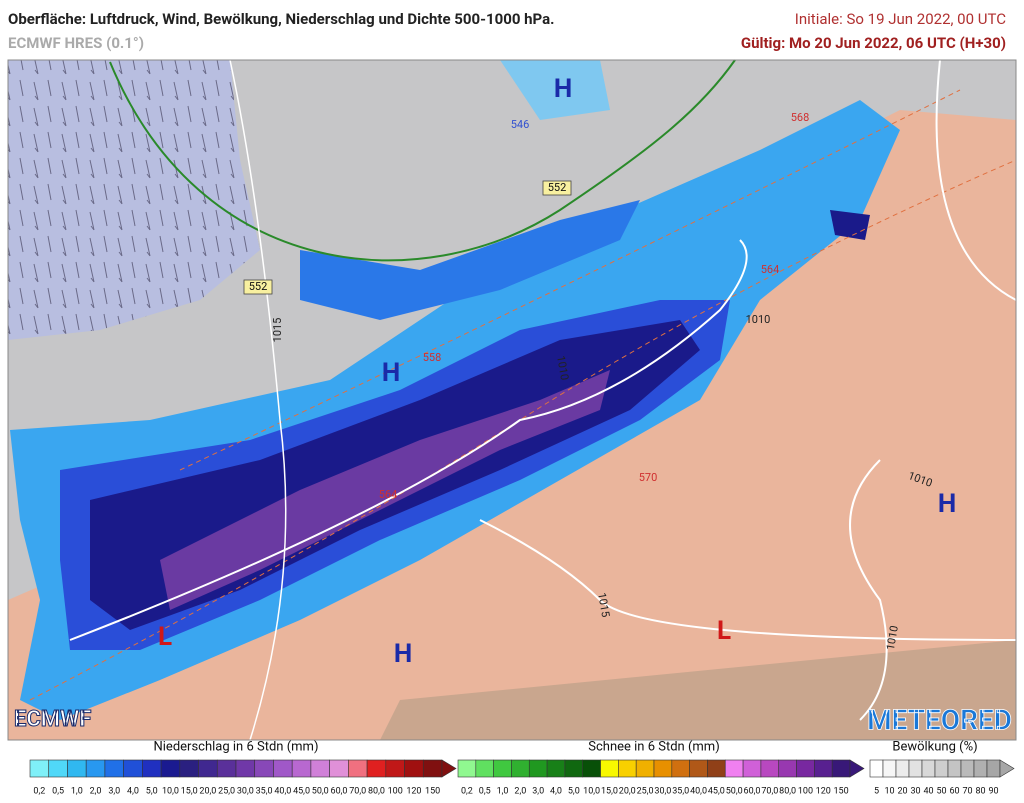  What do you see at coordinates (603, 605) in the screenshot?
I see `isobar-label: 1015` at bounding box center [603, 605].